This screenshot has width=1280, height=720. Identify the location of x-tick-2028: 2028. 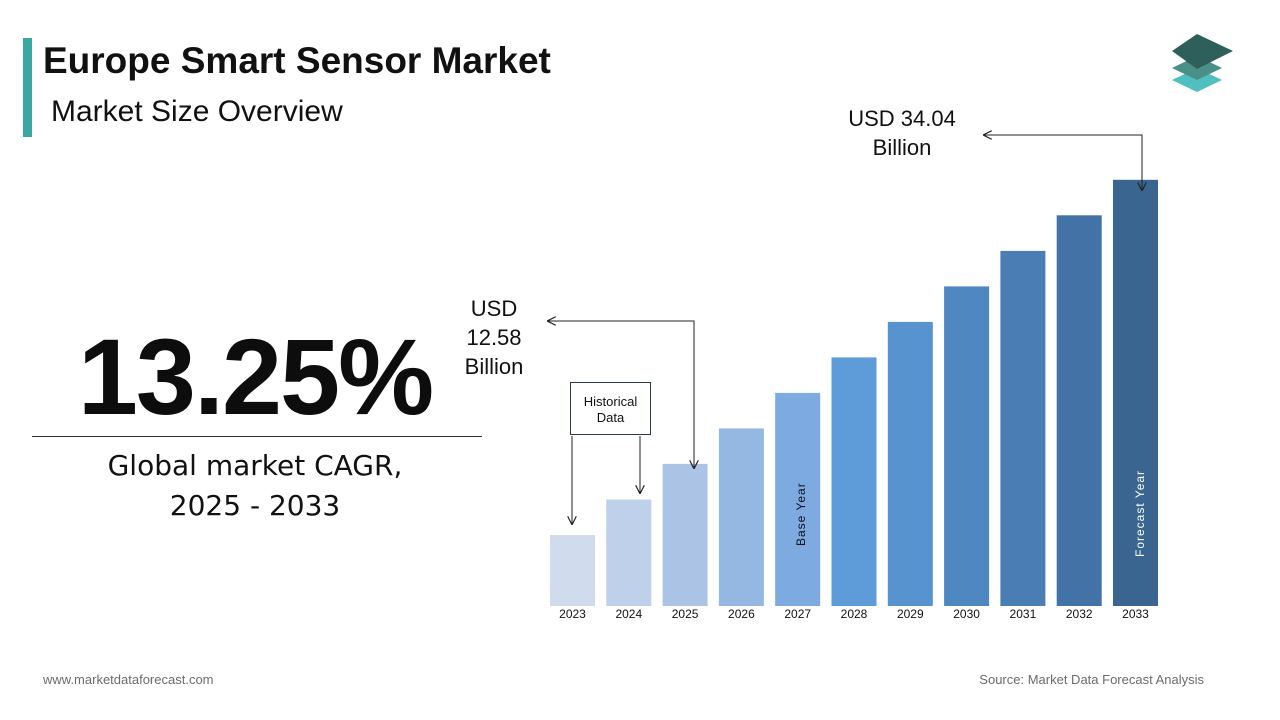
(854, 614).